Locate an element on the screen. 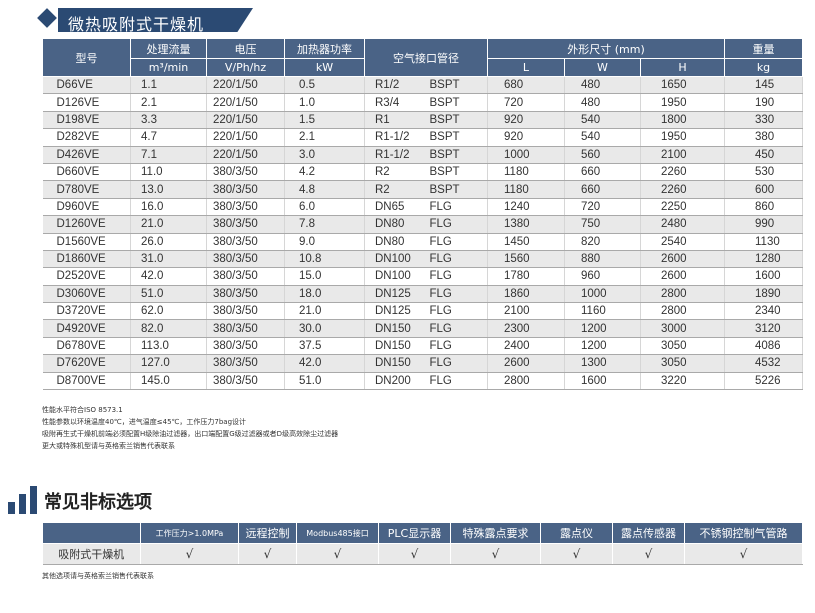  cell-flow: 1.1 is located at coordinates (168, 85).